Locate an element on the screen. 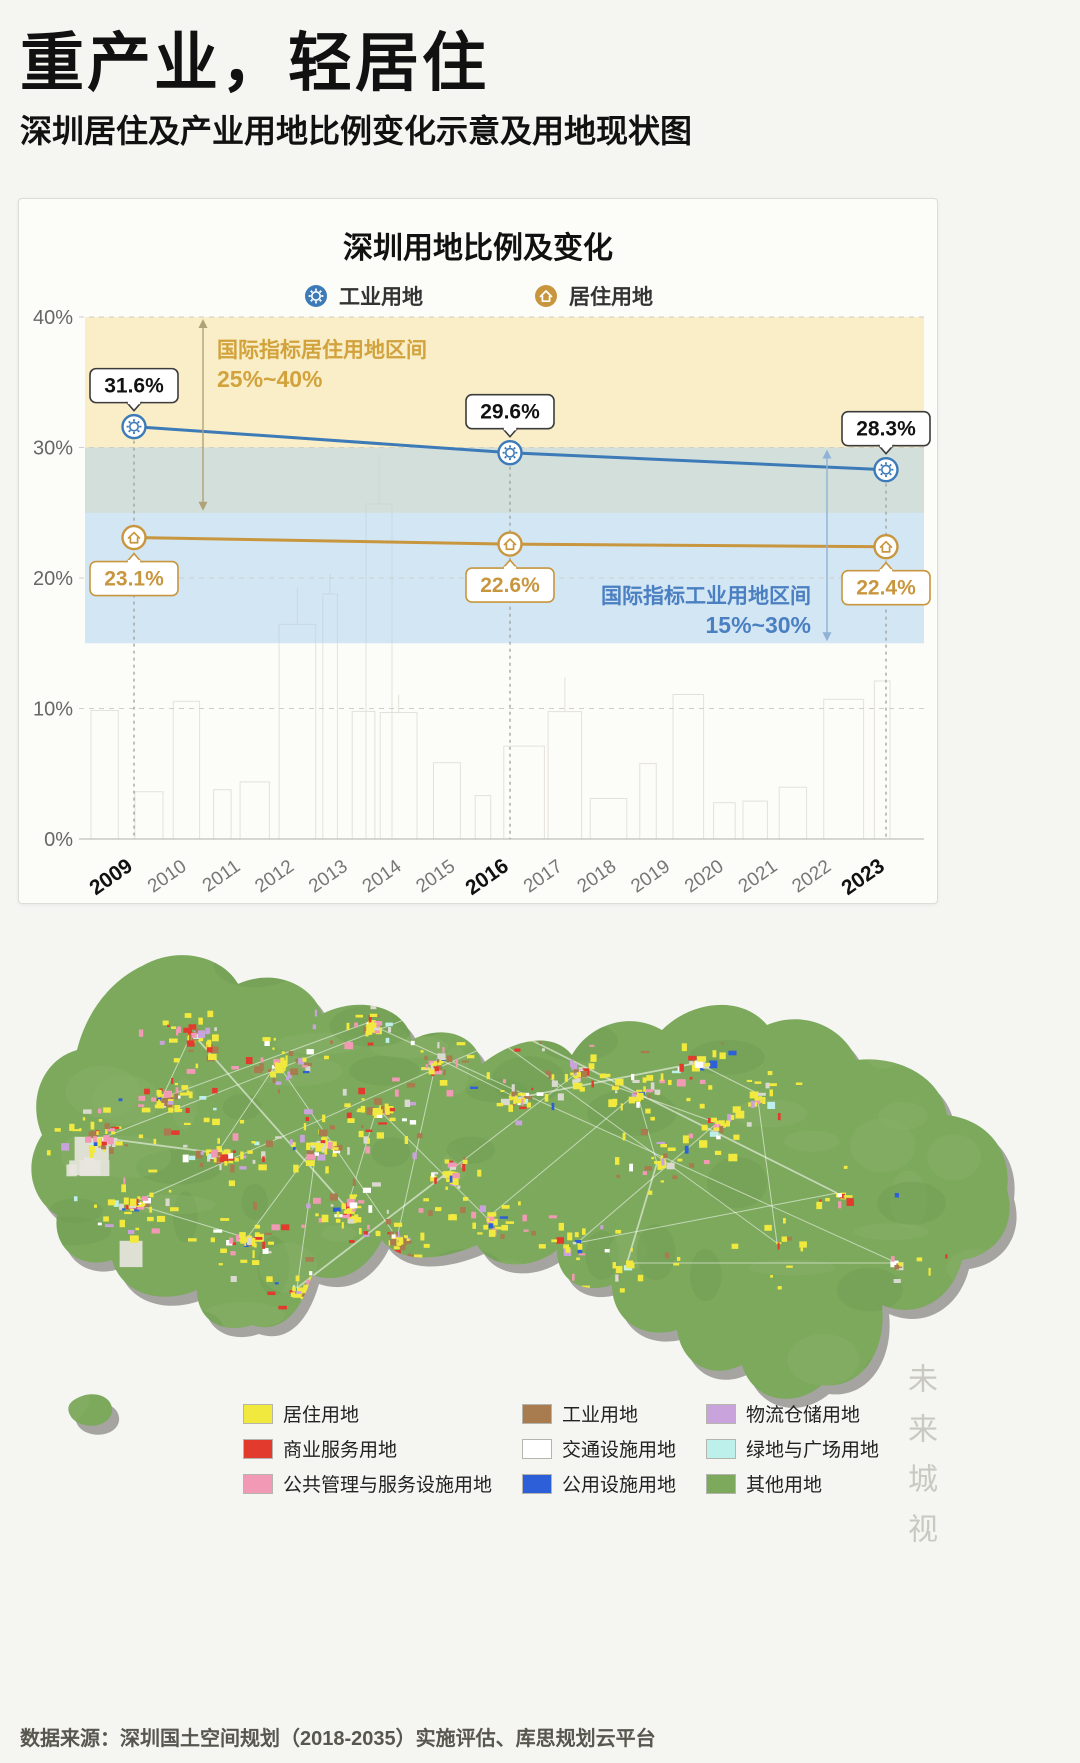 Image resolution: width=1080 pixels, height=1763 pixels. legend-label: 绿地与广场用地 is located at coordinates (813, 1450).